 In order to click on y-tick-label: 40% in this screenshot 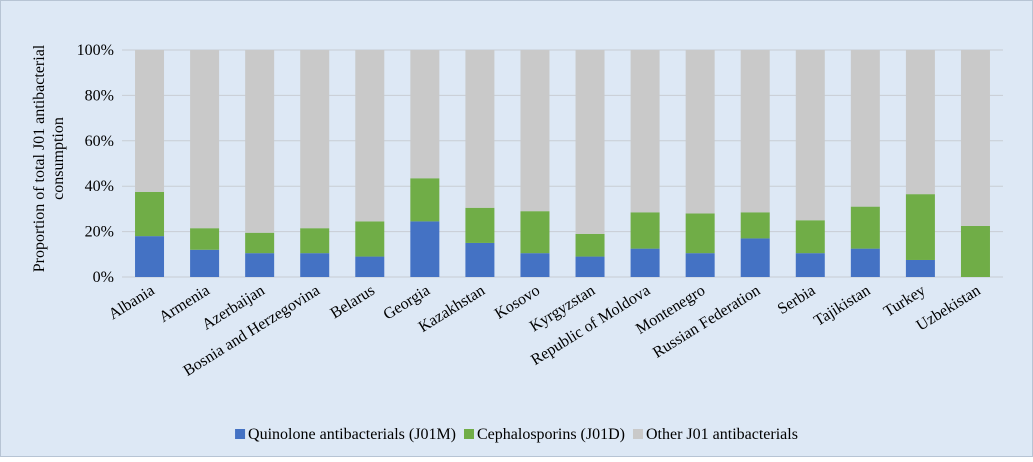, I will do `click(99, 186)`.